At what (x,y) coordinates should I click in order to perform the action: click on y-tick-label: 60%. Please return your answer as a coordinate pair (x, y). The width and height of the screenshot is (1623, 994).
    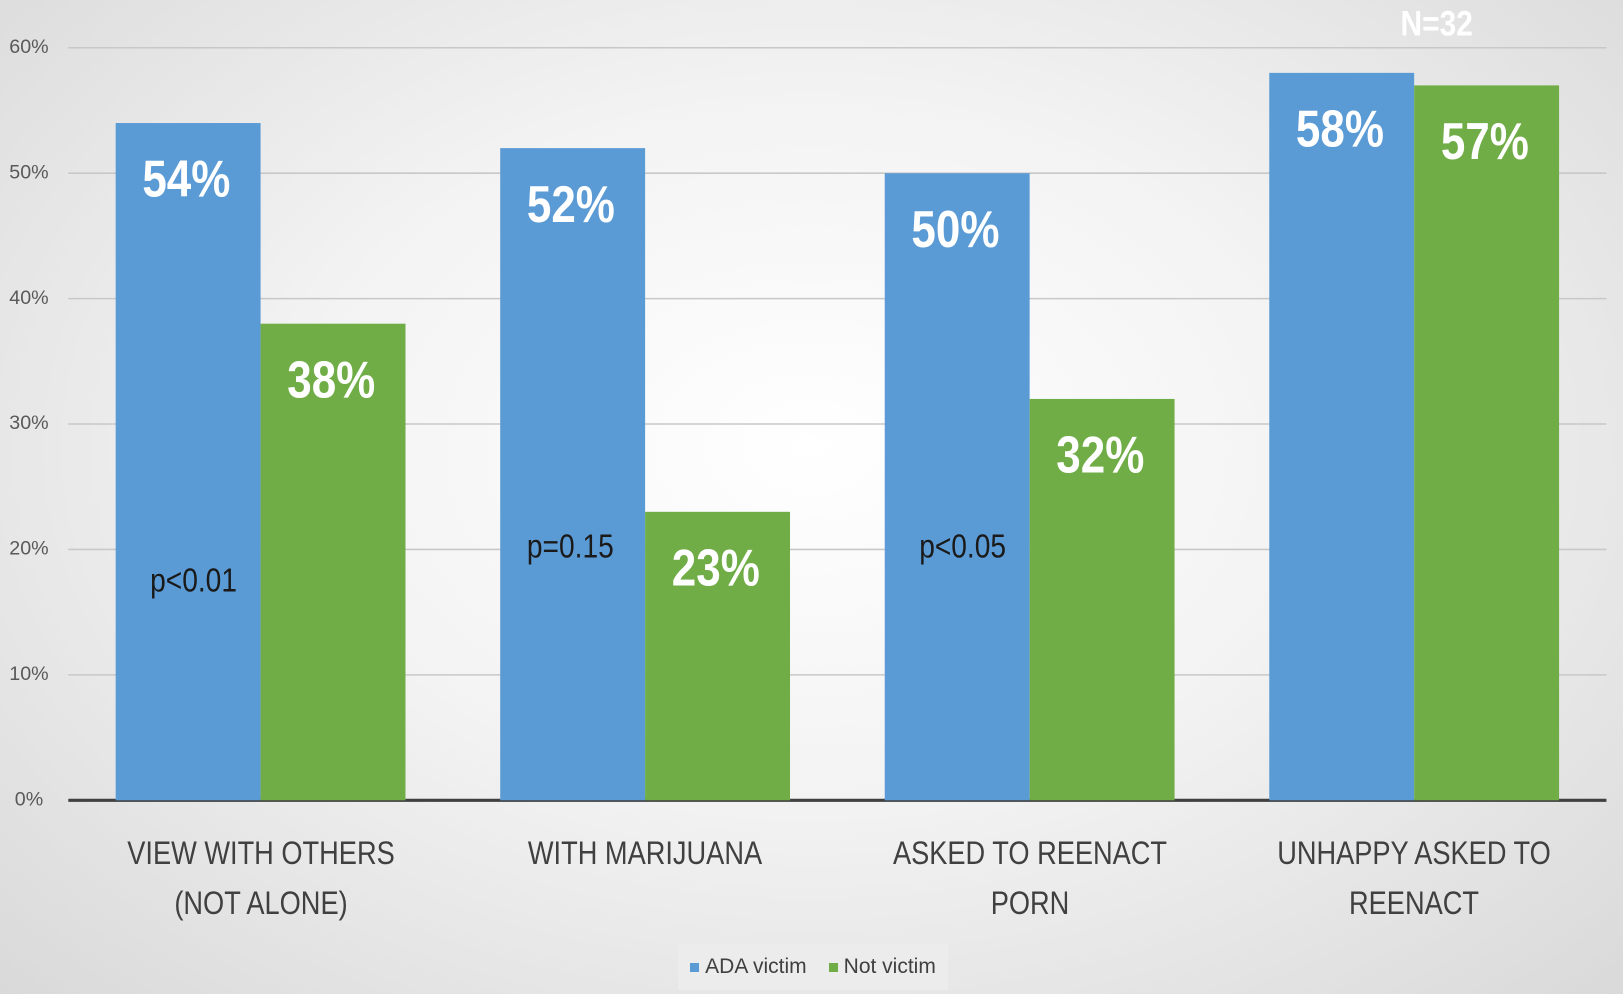
    Looking at the image, I should click on (28, 47).